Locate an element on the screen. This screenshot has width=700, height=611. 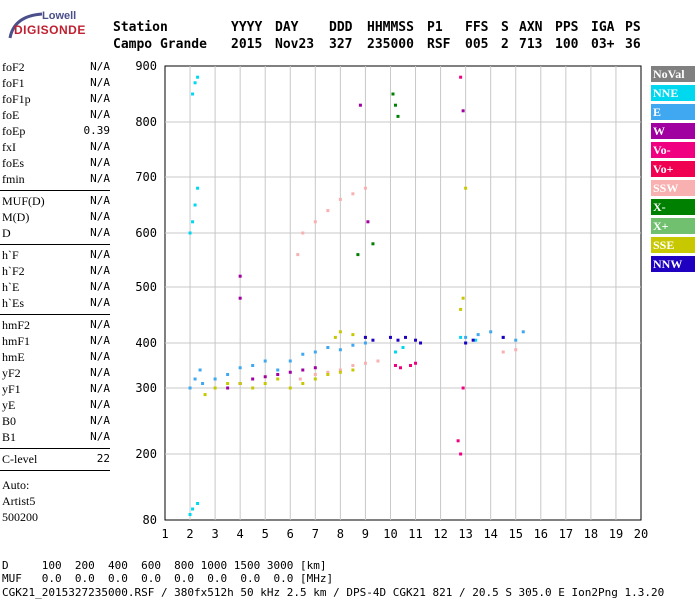
x-tick-label: 1 is located at coordinates (164, 534).